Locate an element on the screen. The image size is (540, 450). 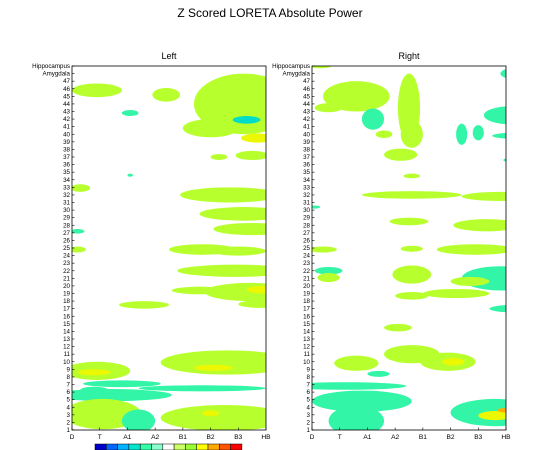
right-y-tick-label: 22 is located at coordinates (306, 271).